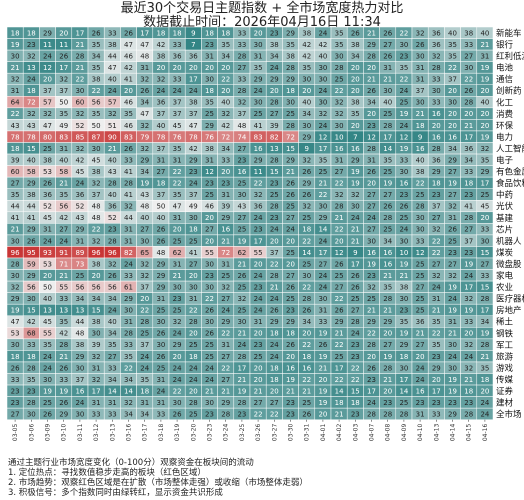 The width and height of the screenshot is (524, 500). What do you see at coordinates (505, 346) in the screenshot?
I see `row-label: 军工` at bounding box center [505, 346].